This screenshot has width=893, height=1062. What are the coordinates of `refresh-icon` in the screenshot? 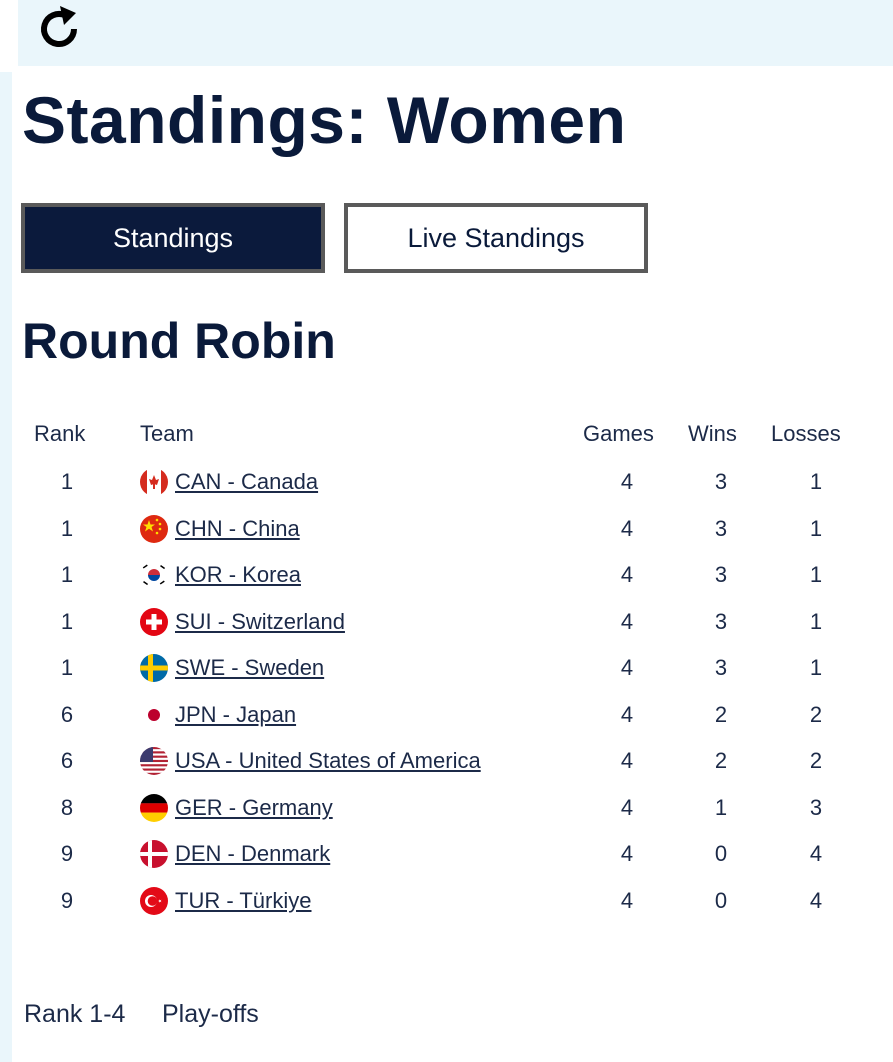 It's located at (59, 29).